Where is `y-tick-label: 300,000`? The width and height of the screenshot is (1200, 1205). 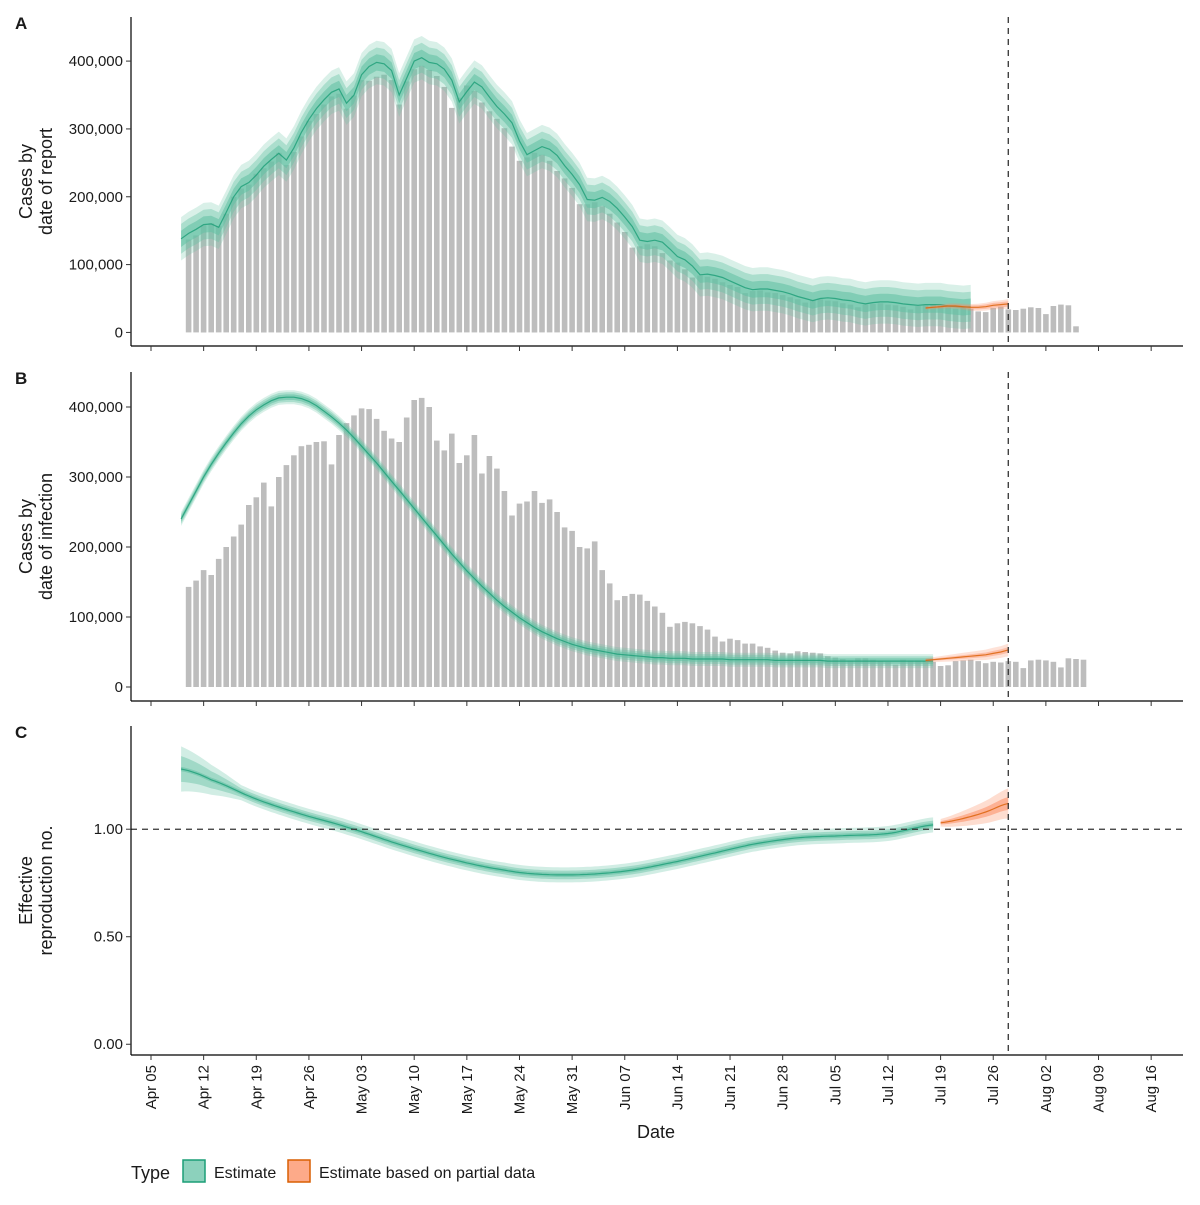
y-tick-label: 300,000 is located at coordinates (96, 477).